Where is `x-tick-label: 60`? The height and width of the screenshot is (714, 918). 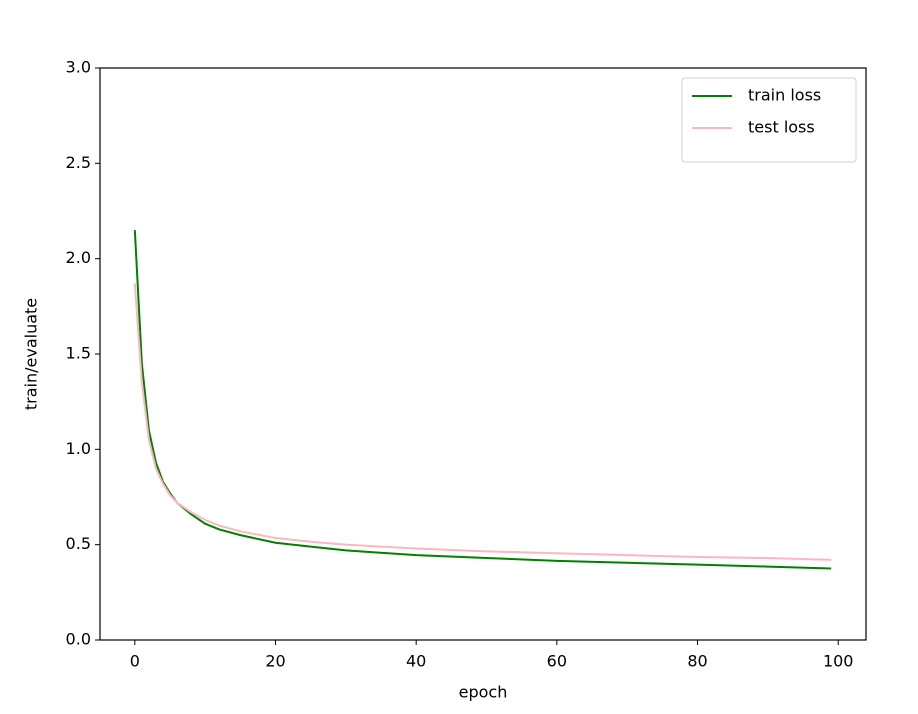
x-tick-label: 60 is located at coordinates (557, 661).